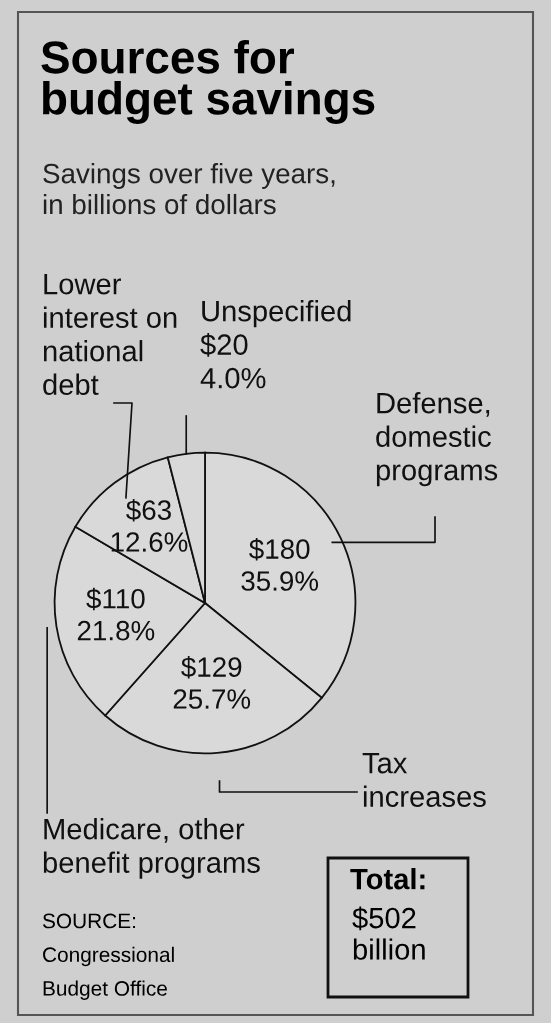 This screenshot has height=1023, width=551. I want to click on data-label: $20 4.0%, so click(233, 361).